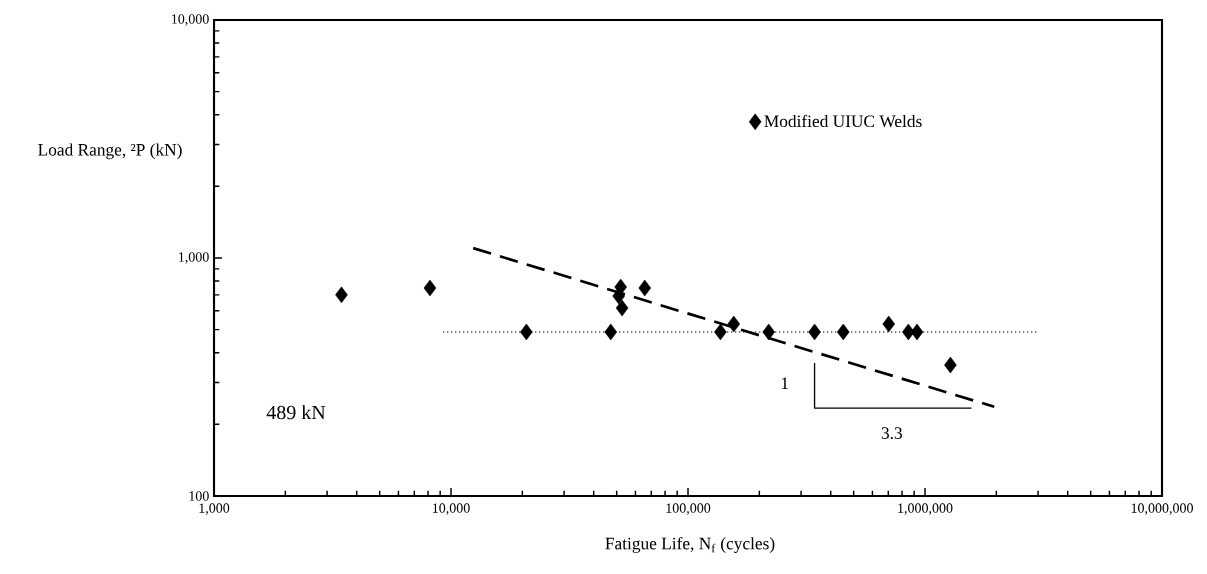 This screenshot has width=1207, height=574. What do you see at coordinates (690, 545) in the screenshot?
I see `x-axis-title: Fatigue Life, N$_{f}$ (cycles)` at bounding box center [690, 545].